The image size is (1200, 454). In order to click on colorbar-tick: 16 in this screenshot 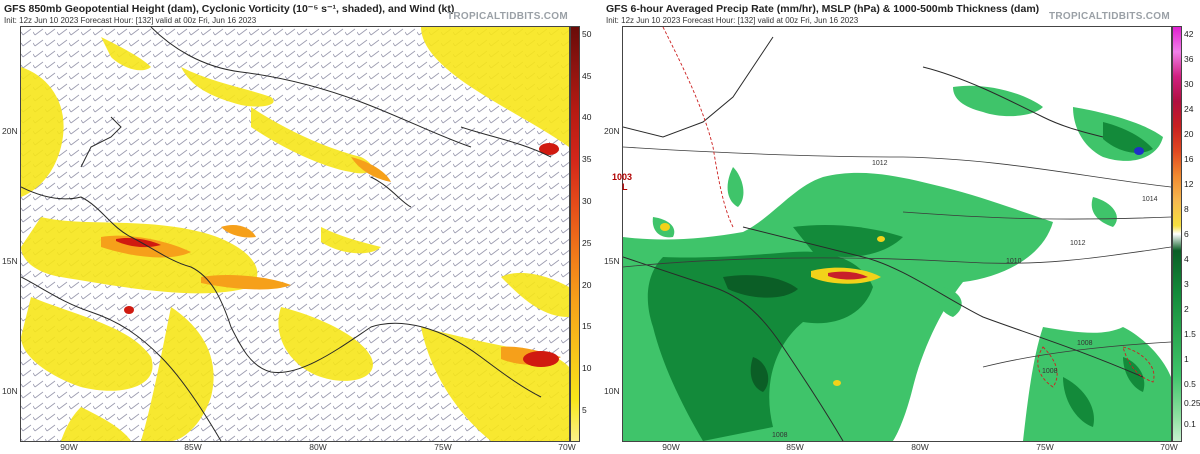, I will do `click(1189, 159)`.